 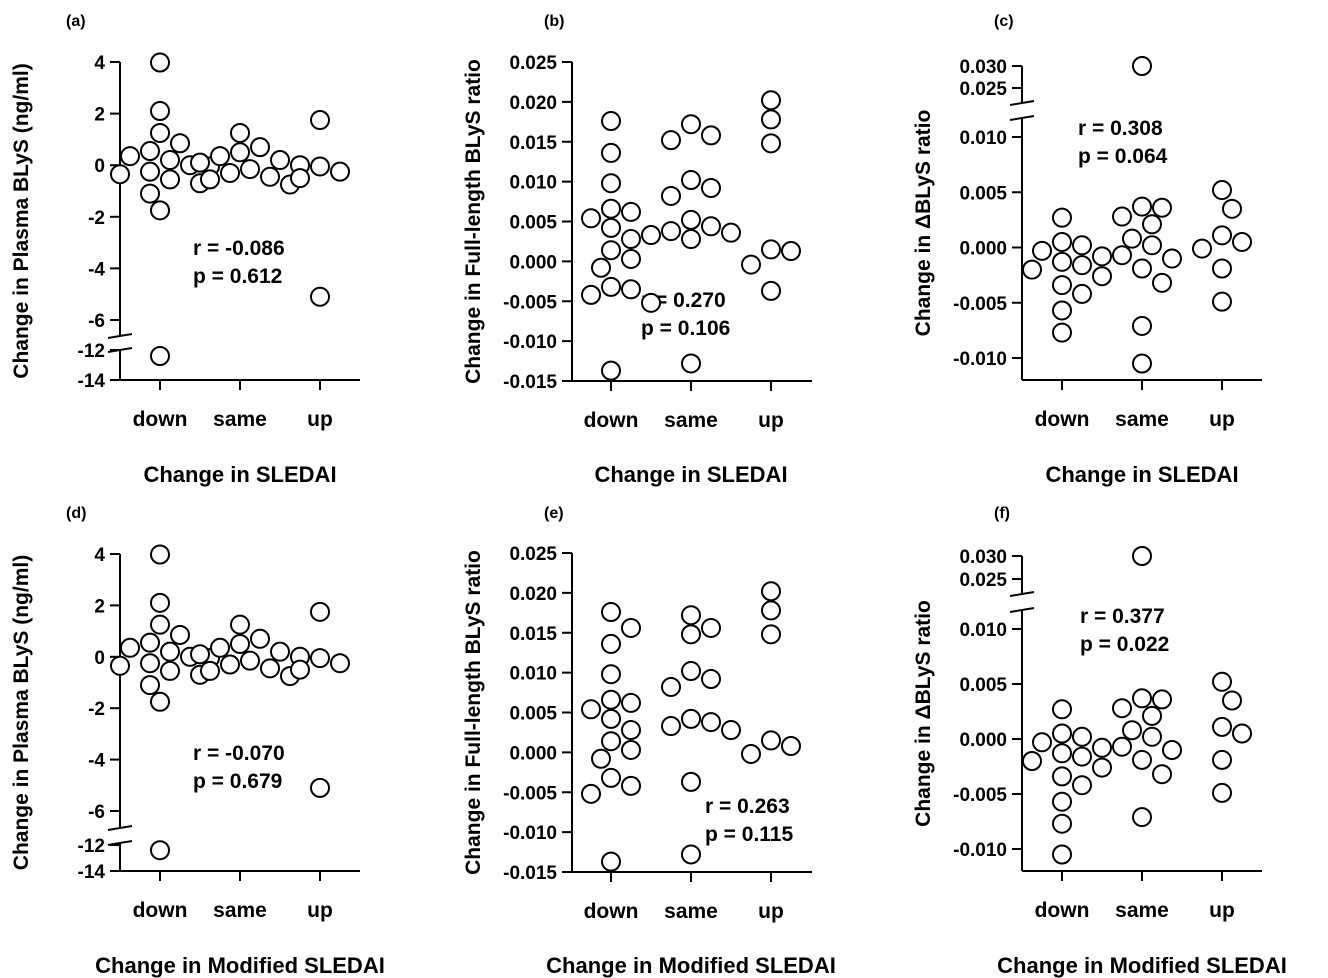 I want to click on stat-annotation: p = 0.115, so click(x=749, y=834).